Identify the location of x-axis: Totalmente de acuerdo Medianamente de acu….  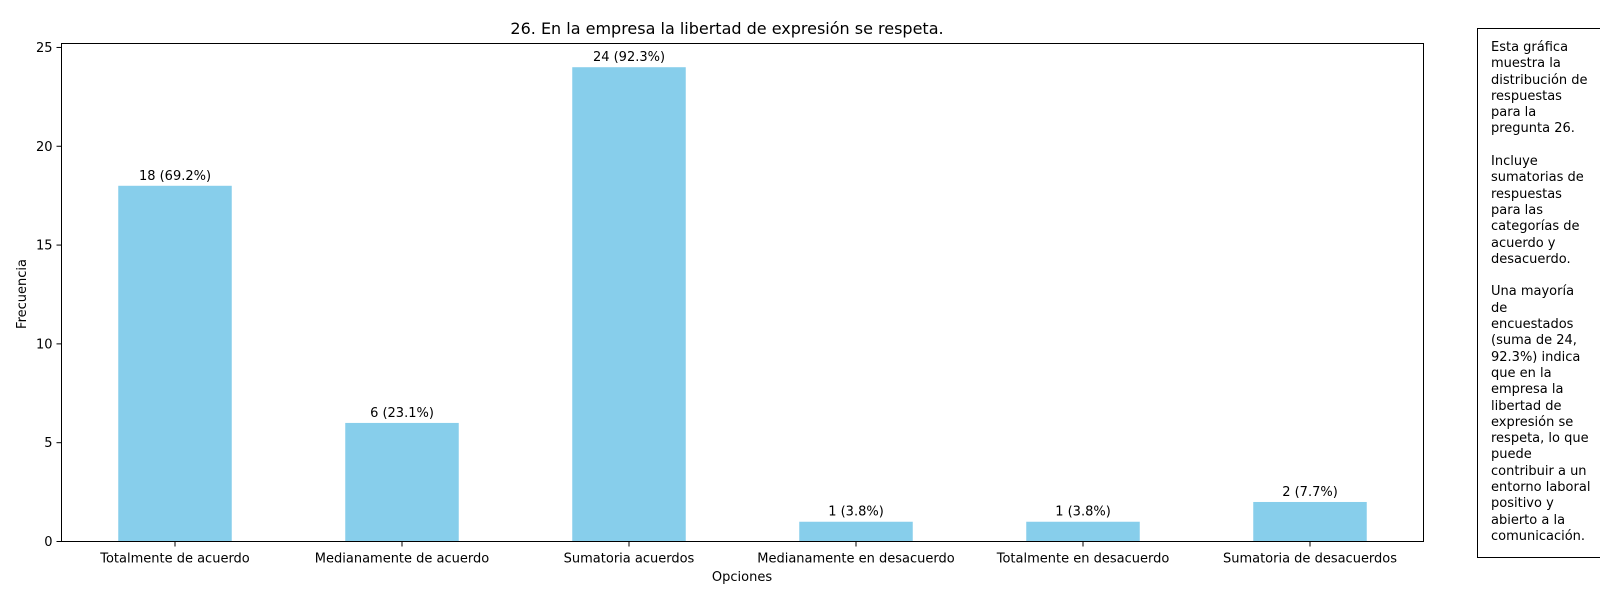
(748, 554).